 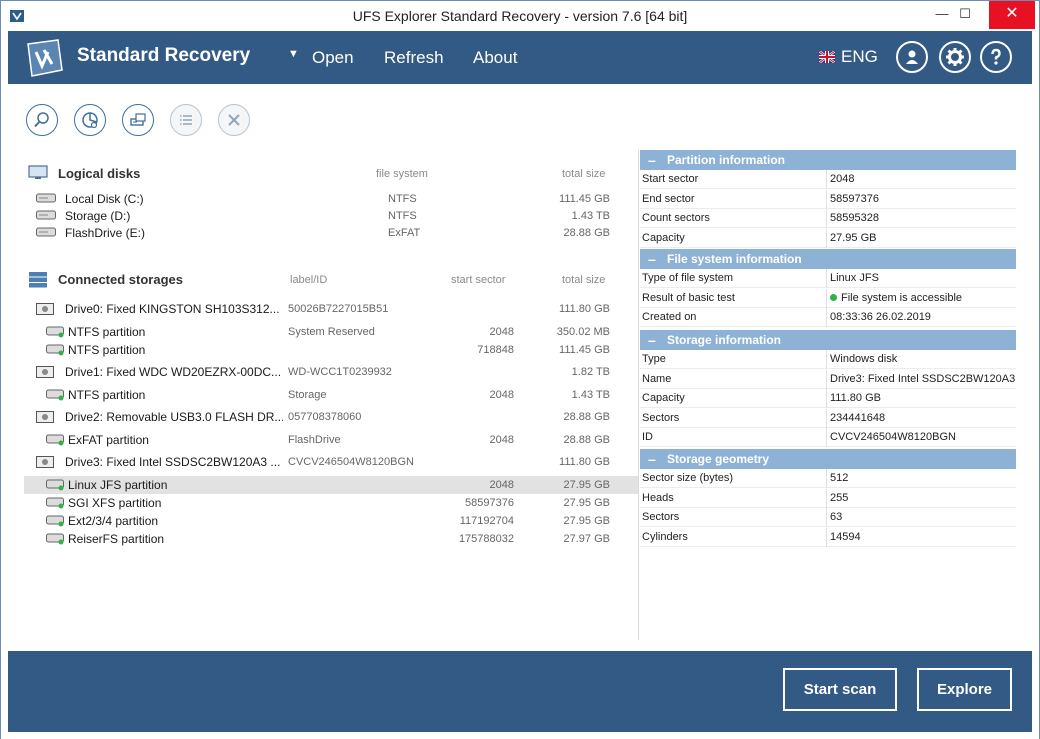 I want to click on property-key: Cylinders, so click(x=665, y=536).